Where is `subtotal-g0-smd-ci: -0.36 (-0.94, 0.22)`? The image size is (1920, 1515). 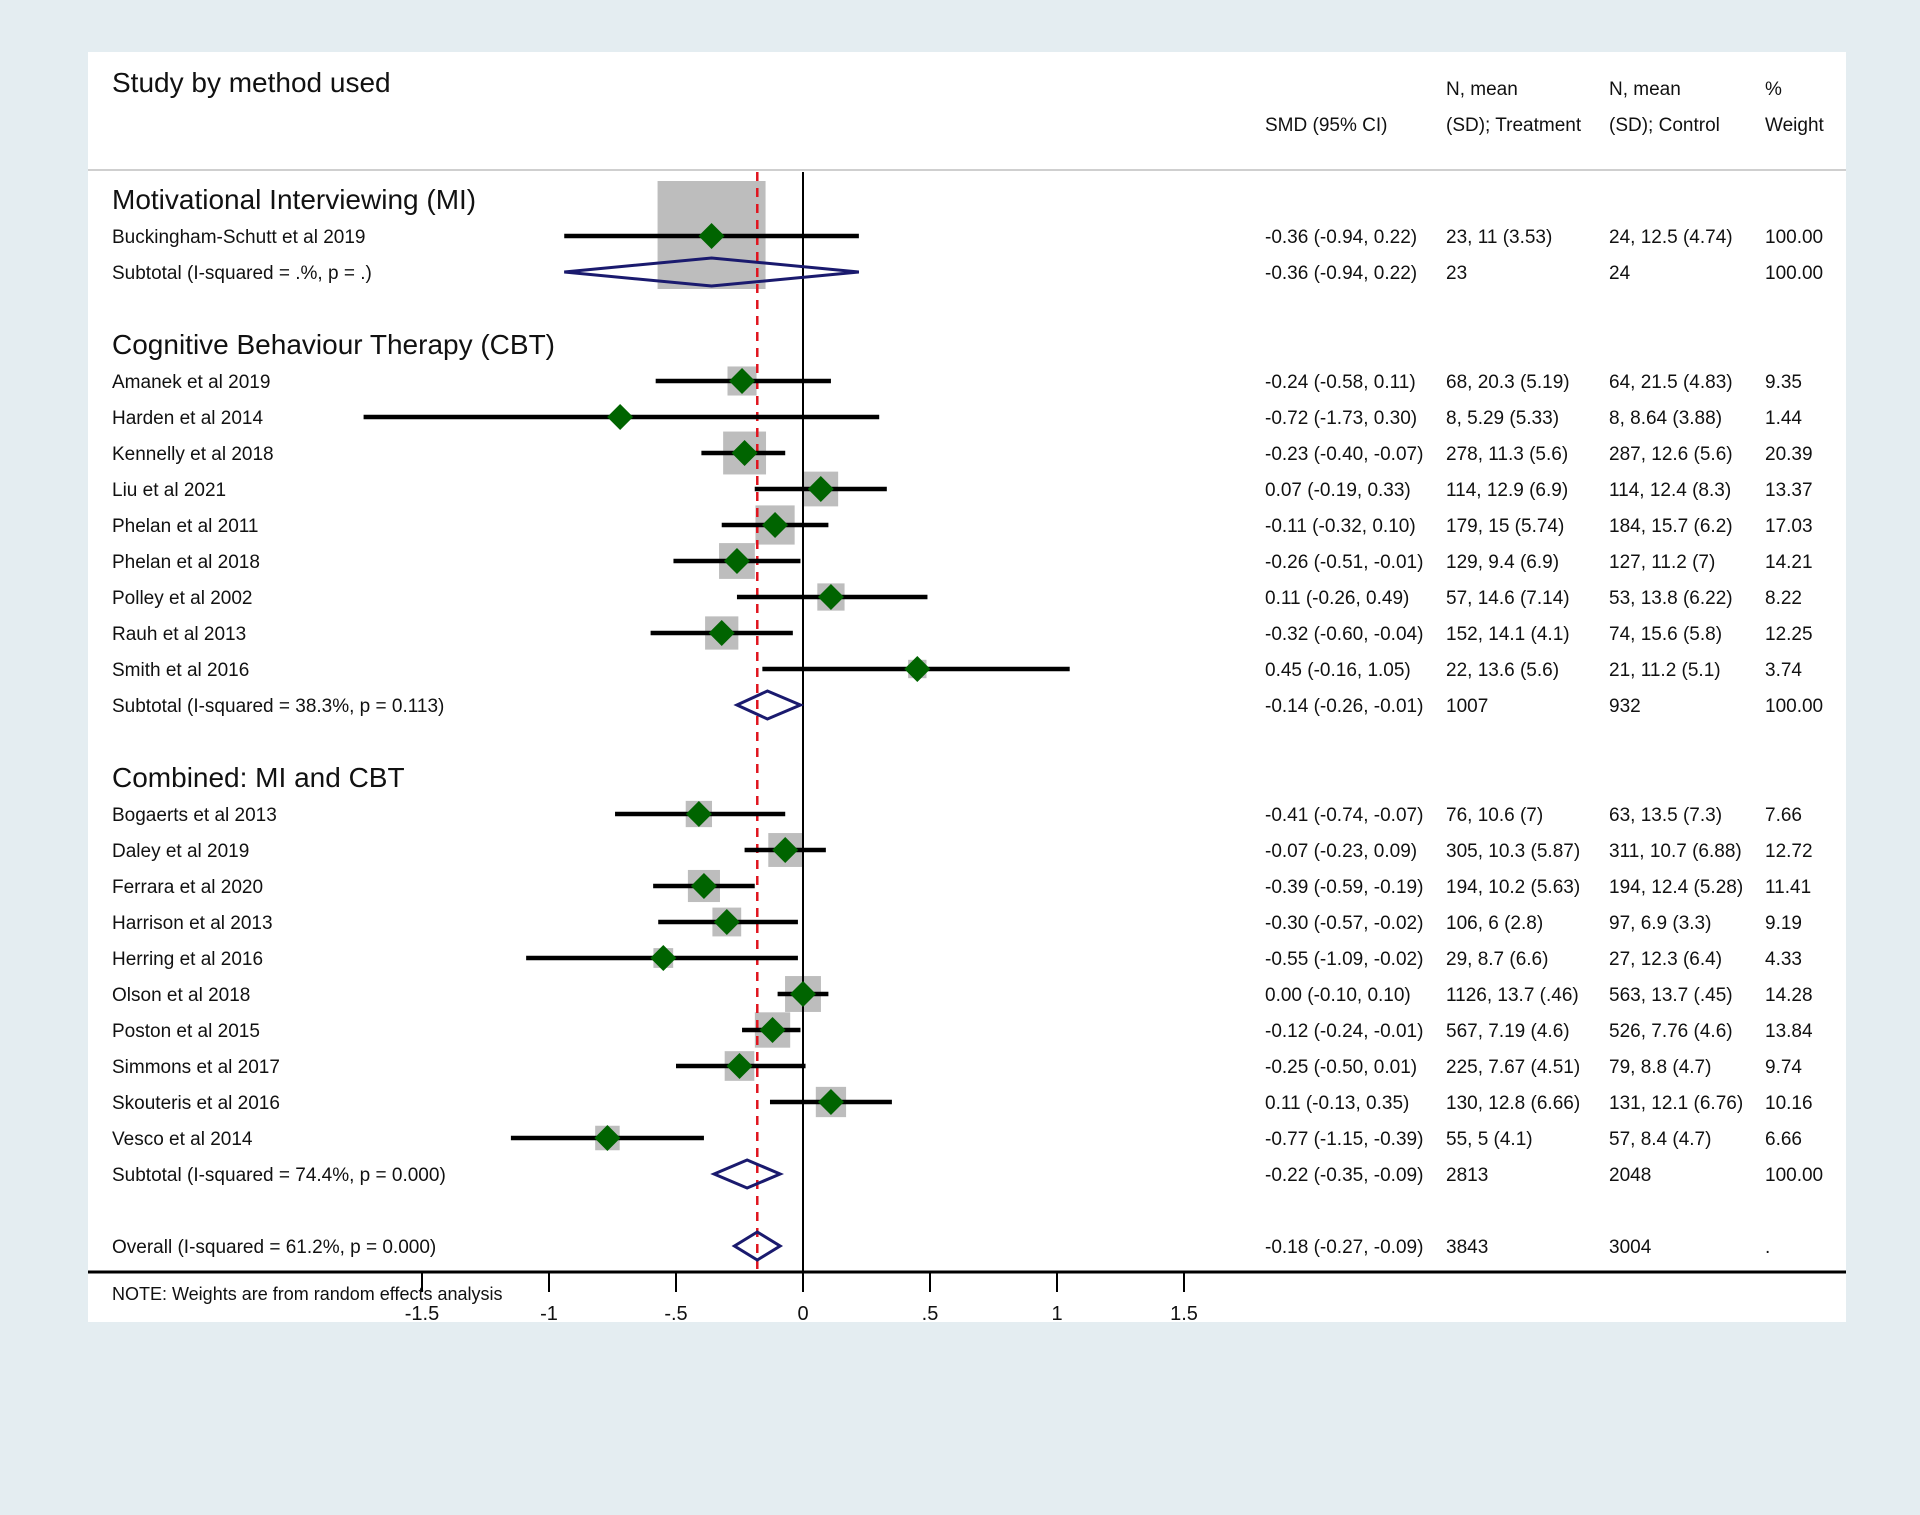 subtotal-g0-smd-ci: -0.36 (-0.94, 0.22) is located at coordinates (1341, 273).